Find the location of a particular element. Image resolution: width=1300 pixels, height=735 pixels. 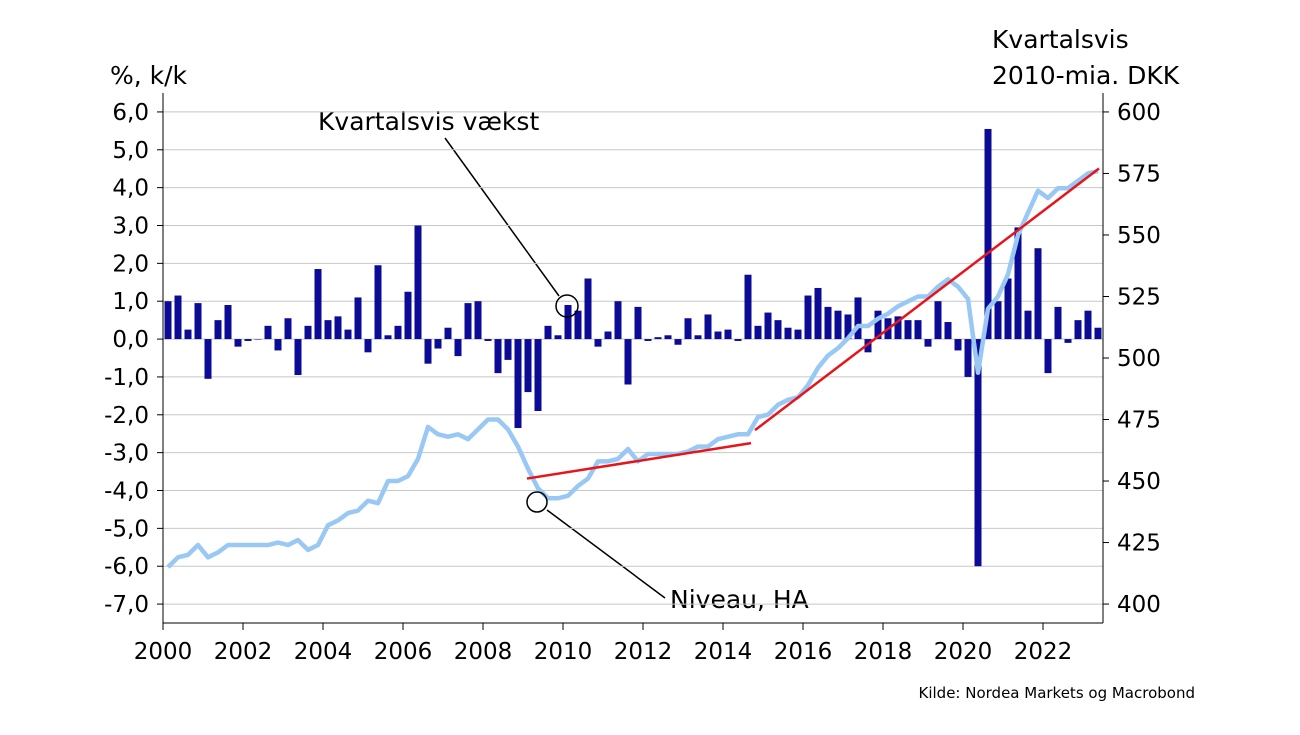

y2-tick-label: 475 is located at coordinates (1139, 421).